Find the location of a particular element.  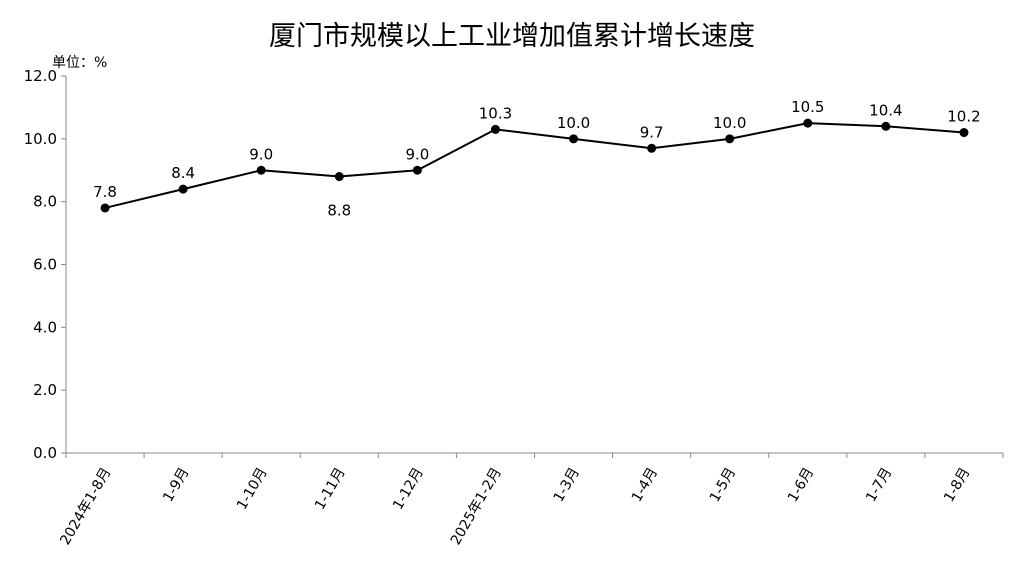

y-tick-label: 2.0 is located at coordinates (45, 390).